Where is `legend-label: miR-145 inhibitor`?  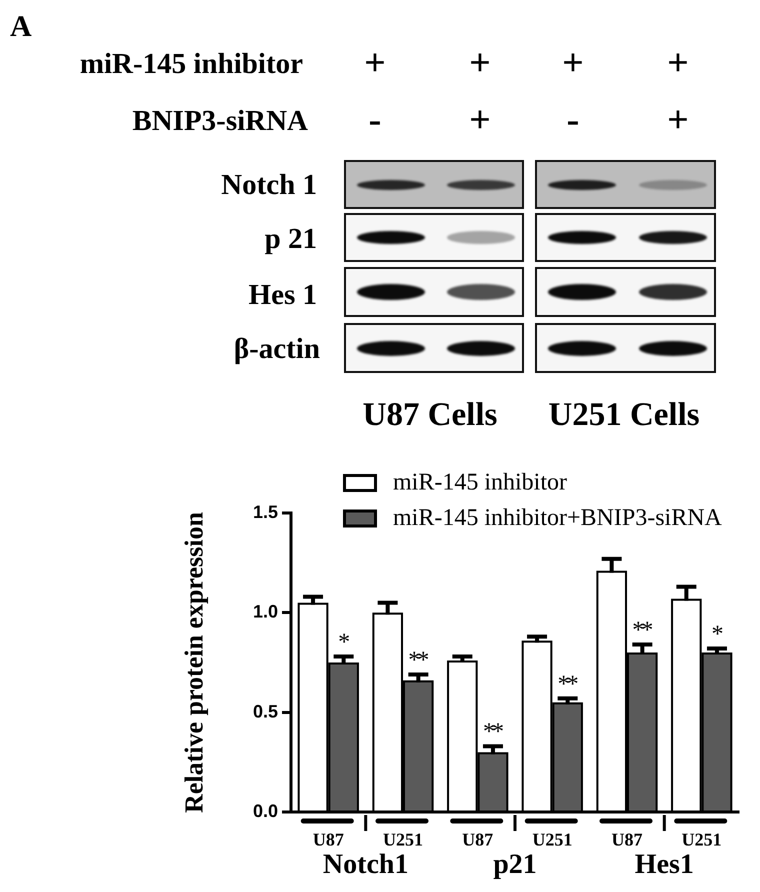
legend-label: miR-145 inhibitor is located at coordinates (480, 482).